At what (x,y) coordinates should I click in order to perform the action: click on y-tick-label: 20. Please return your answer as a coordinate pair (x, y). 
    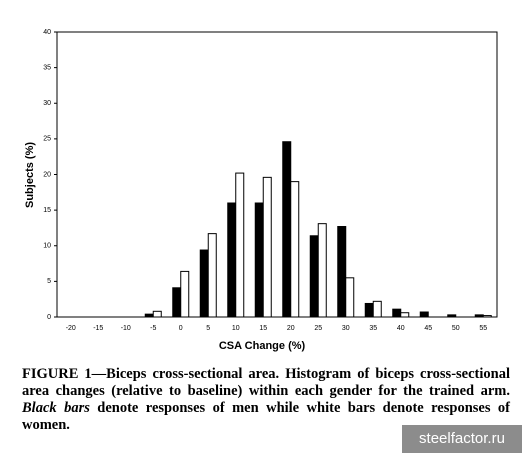
    Looking at the image, I should click on (47, 174).